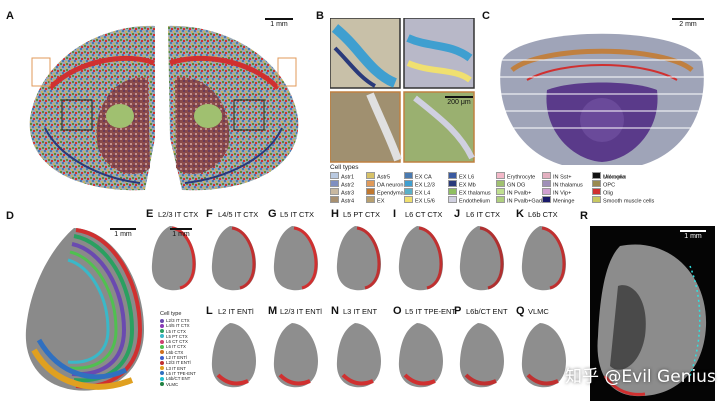  What do you see at coordinates (177, 342) in the screenshot?
I see `legend-label: L6 CT CTX` at bounding box center [177, 342].